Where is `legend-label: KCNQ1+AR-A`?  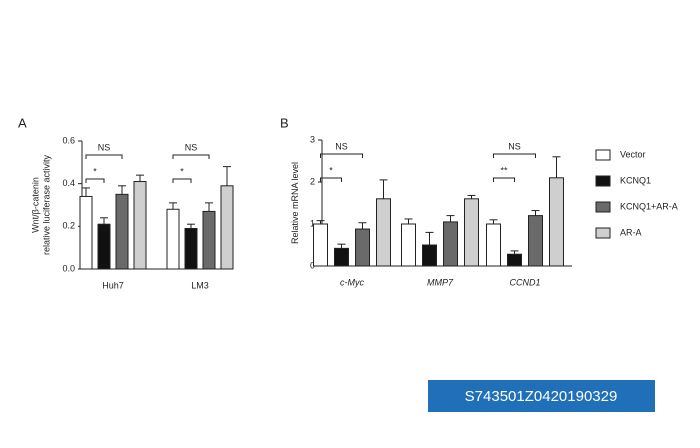
legend-label: KCNQ1+AR-A is located at coordinates (649, 206).